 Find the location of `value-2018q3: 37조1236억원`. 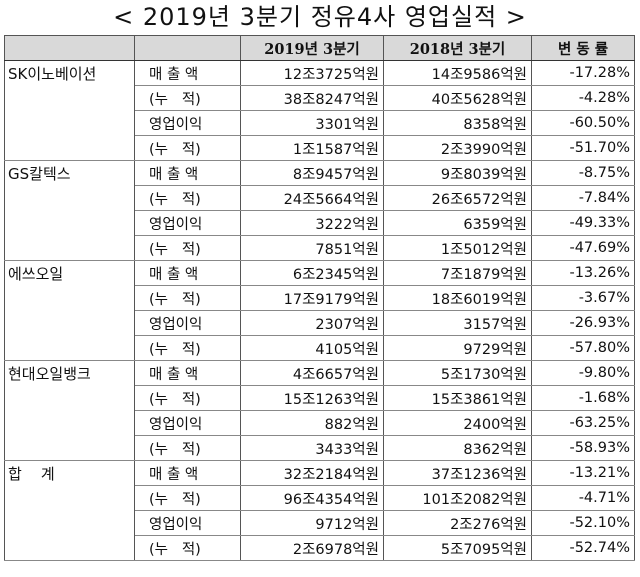

value-2018q3: 37조1236억원 is located at coordinates (457, 473).